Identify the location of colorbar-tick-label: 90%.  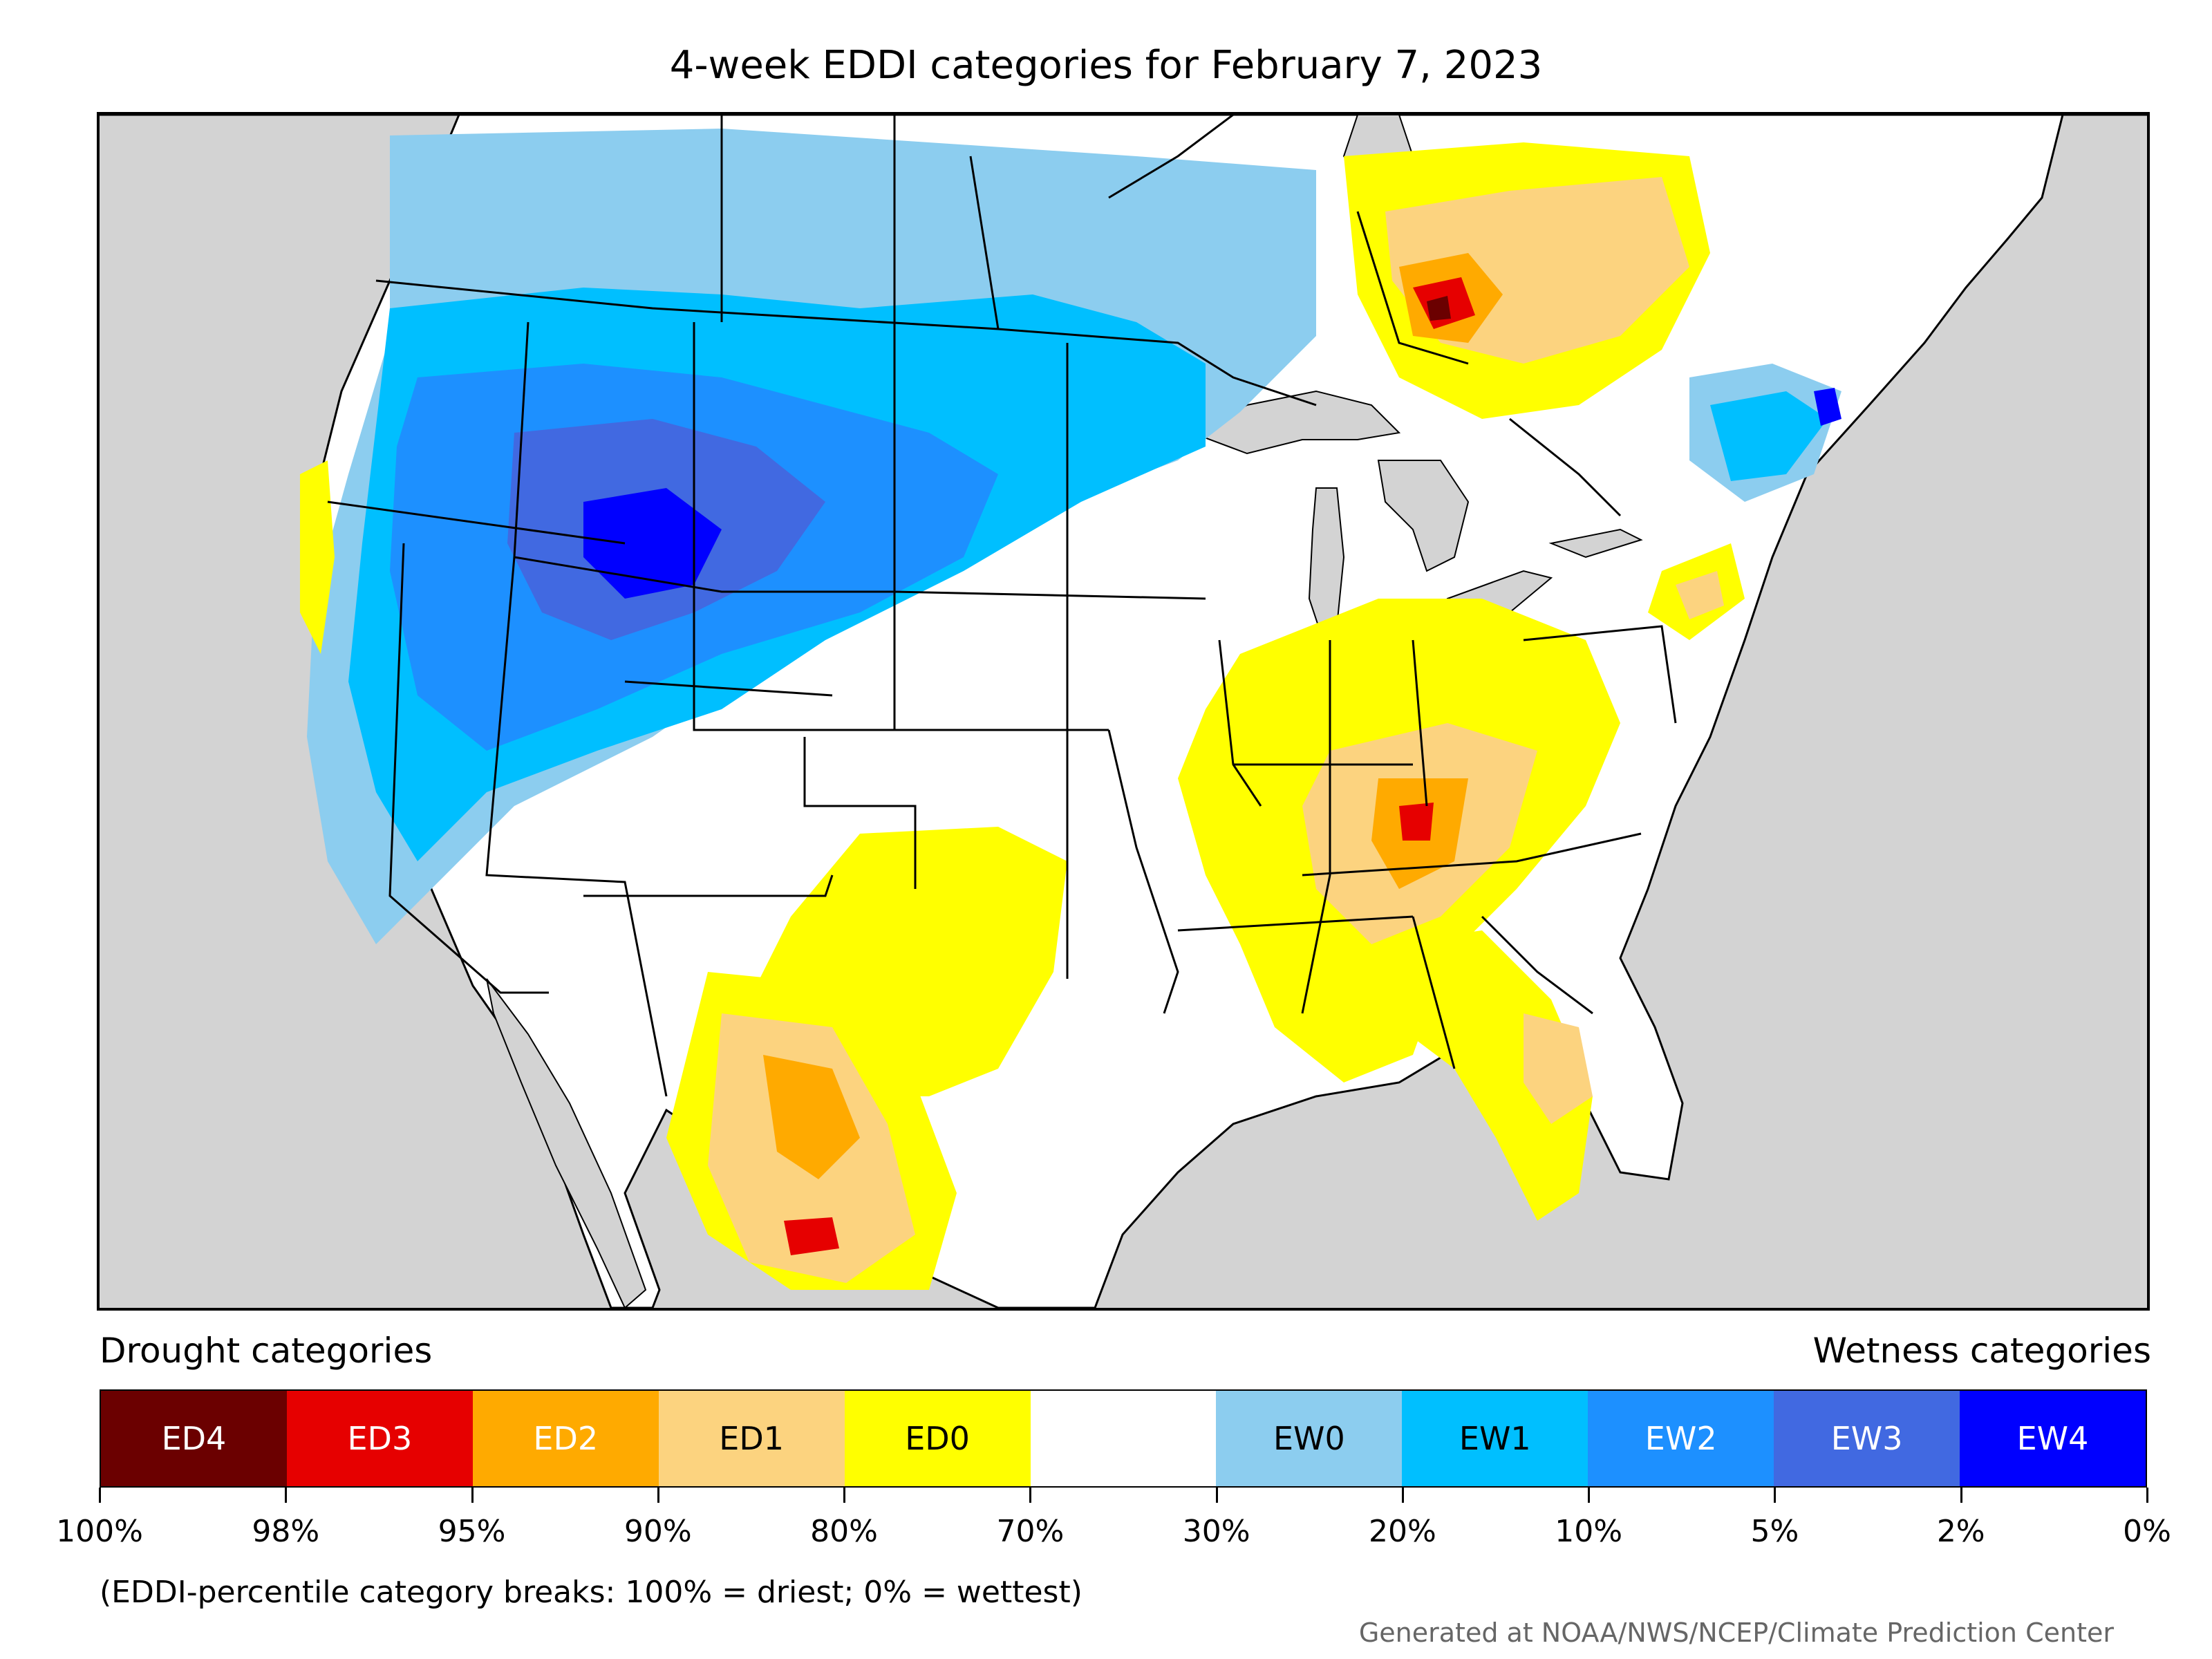
(658, 1531).